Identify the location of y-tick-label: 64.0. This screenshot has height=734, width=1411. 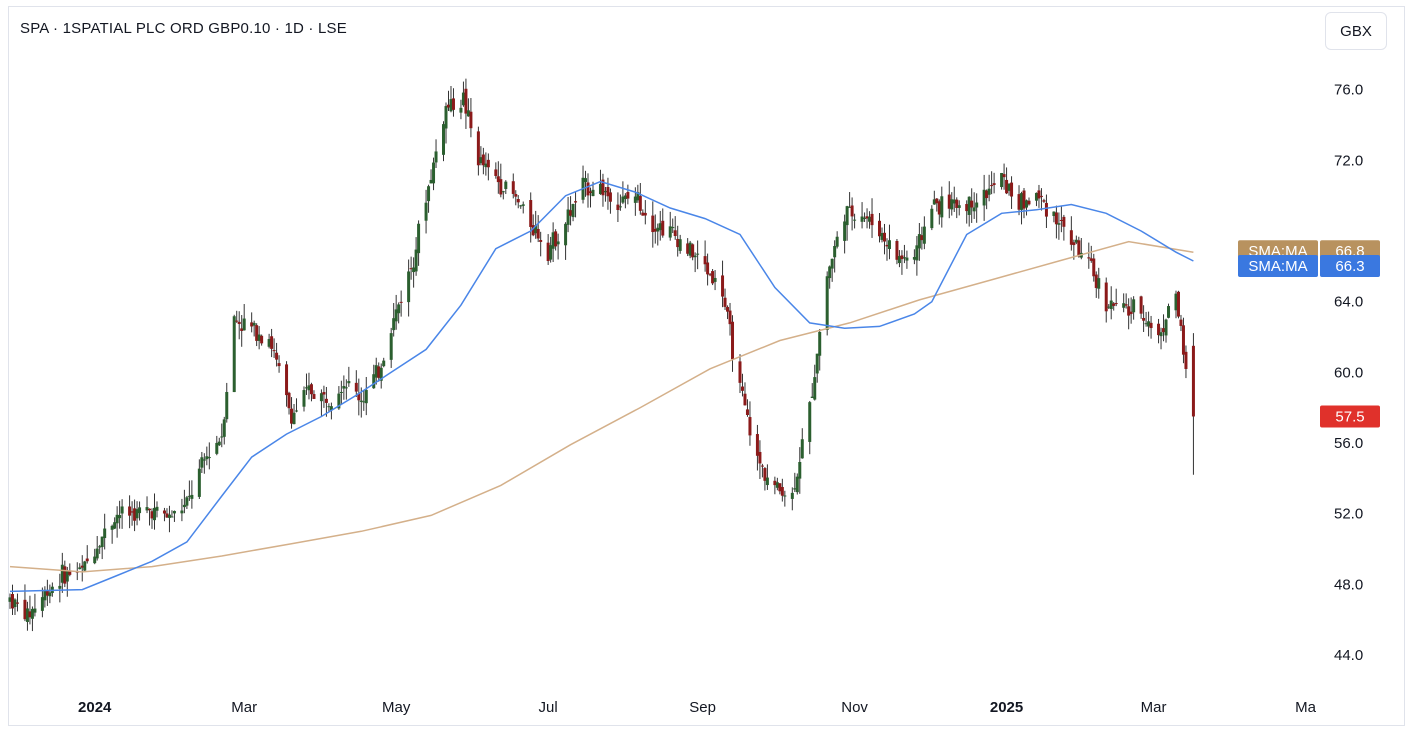
(1348, 302).